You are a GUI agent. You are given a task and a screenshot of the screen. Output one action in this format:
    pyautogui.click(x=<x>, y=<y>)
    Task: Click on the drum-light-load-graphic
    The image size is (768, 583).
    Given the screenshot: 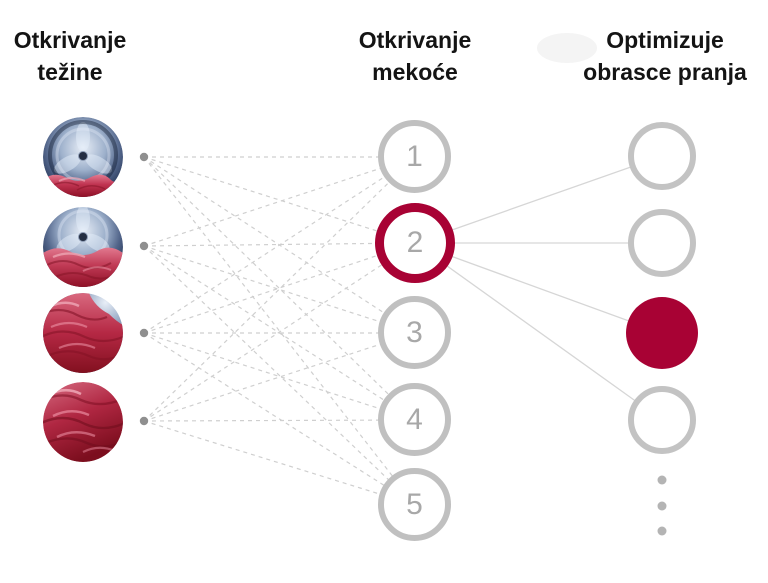 What is the action you would take?
    pyautogui.click(x=83, y=157)
    